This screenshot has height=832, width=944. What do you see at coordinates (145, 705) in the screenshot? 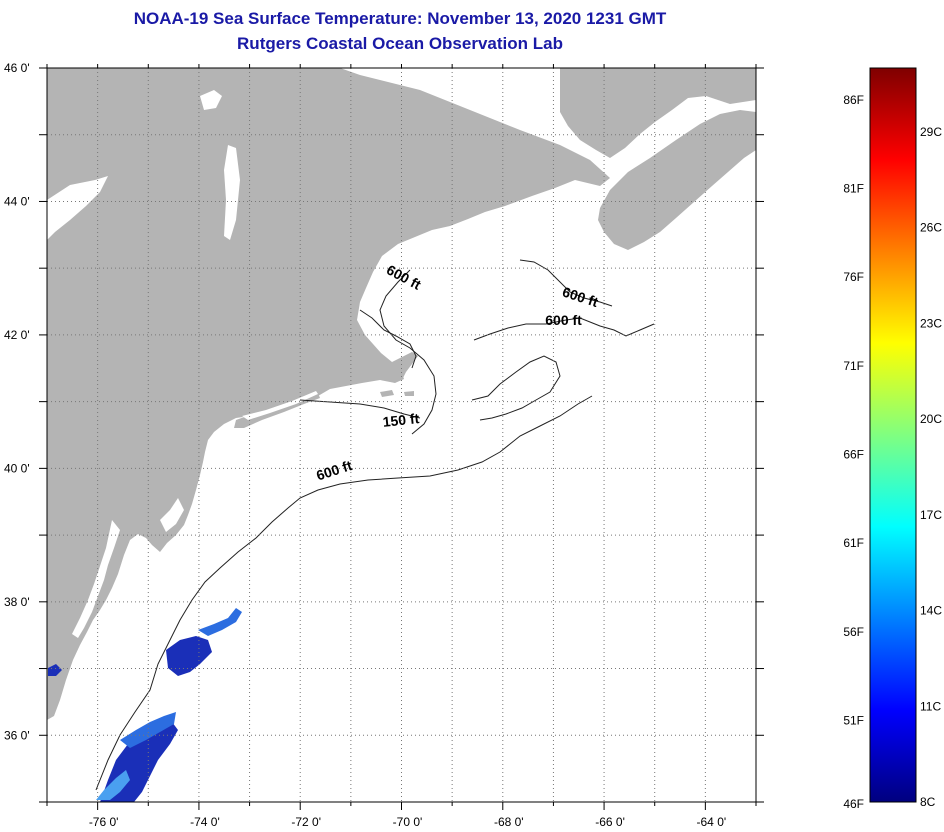
I see `sst-patches` at bounding box center [145, 705].